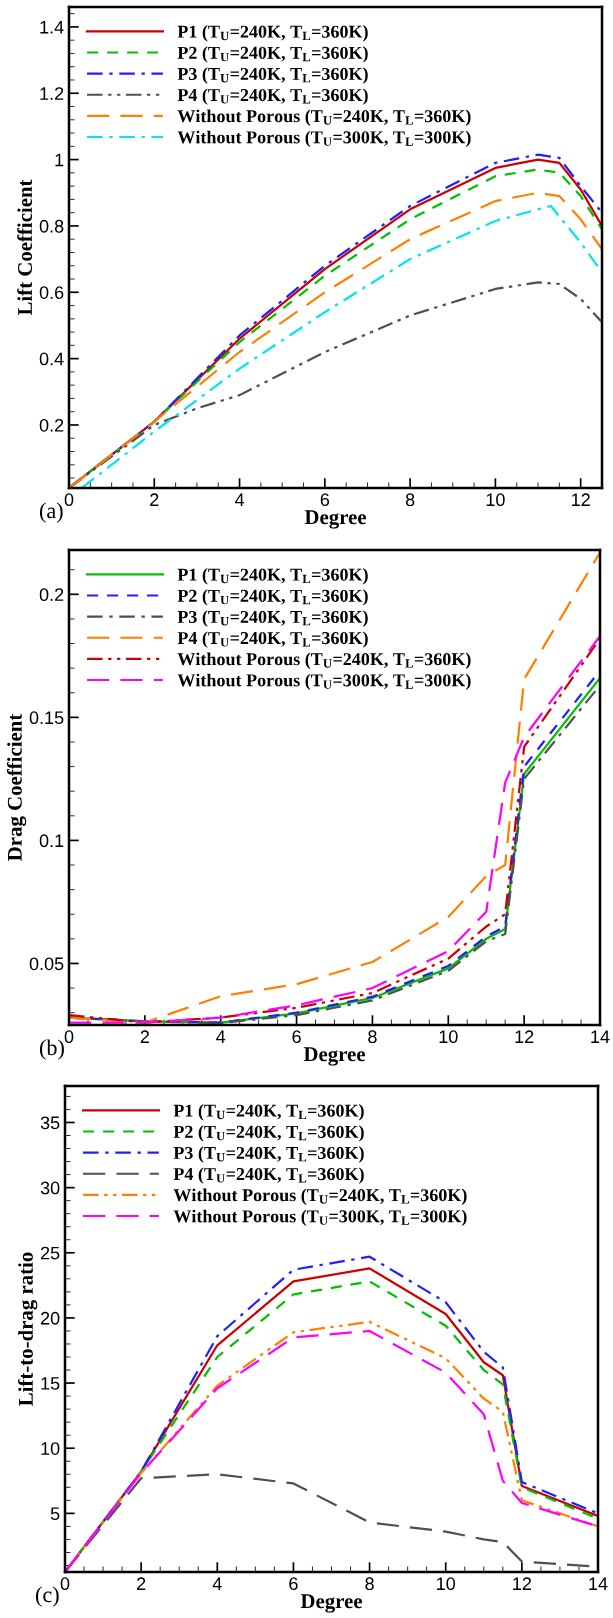 Image resolution: width=613 pixels, height=1618 pixels. Describe the element at coordinates (50, 1383) in the screenshot. I see `y-tick-label: 15` at that location.